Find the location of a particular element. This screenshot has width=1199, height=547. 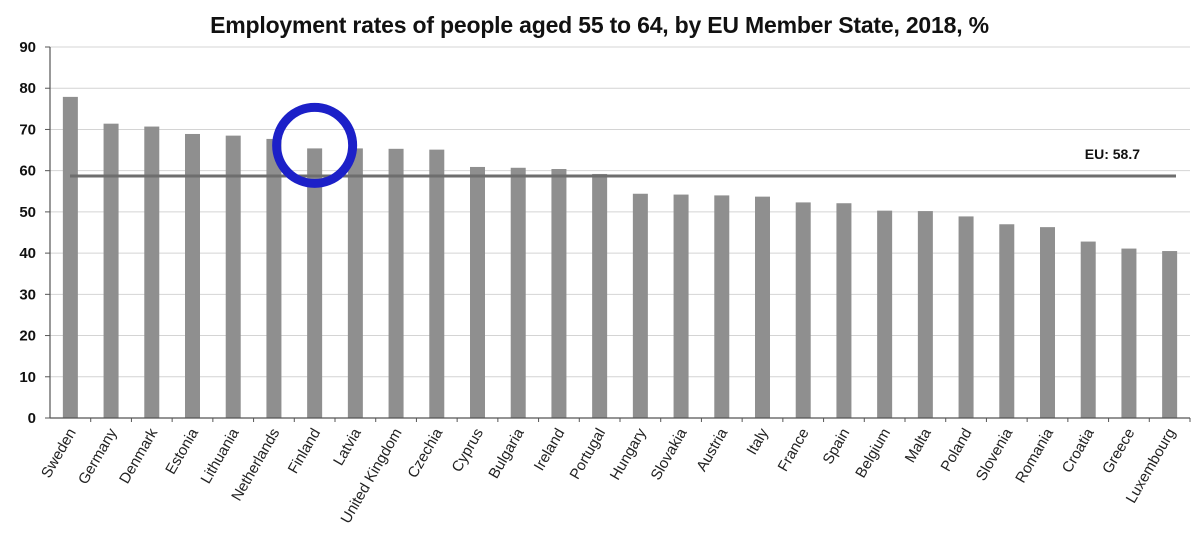

y-tick-label: 0 is located at coordinates (32, 418).